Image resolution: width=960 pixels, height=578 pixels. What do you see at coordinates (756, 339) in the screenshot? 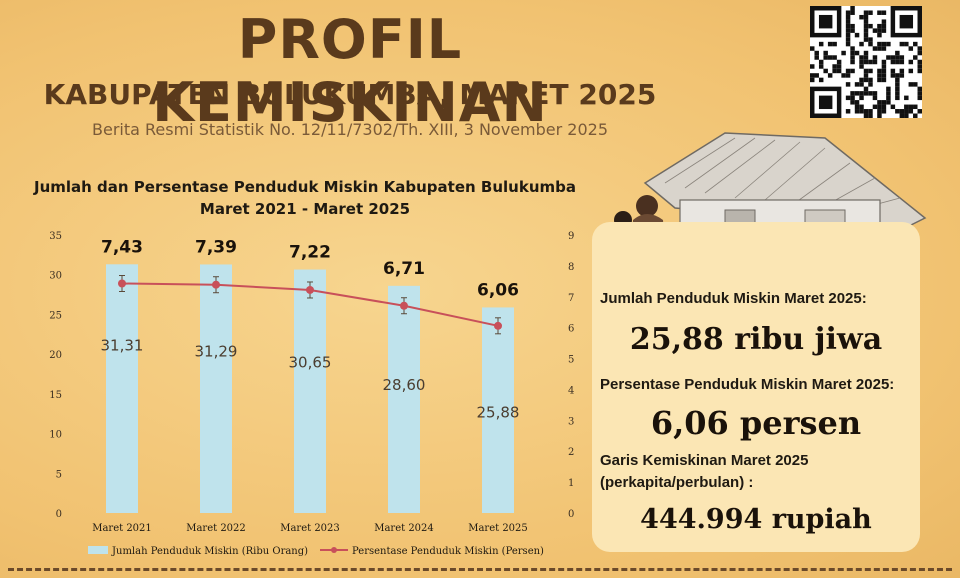
I see `poor-population-value: 25,88 ribu jiwa` at bounding box center [756, 339].